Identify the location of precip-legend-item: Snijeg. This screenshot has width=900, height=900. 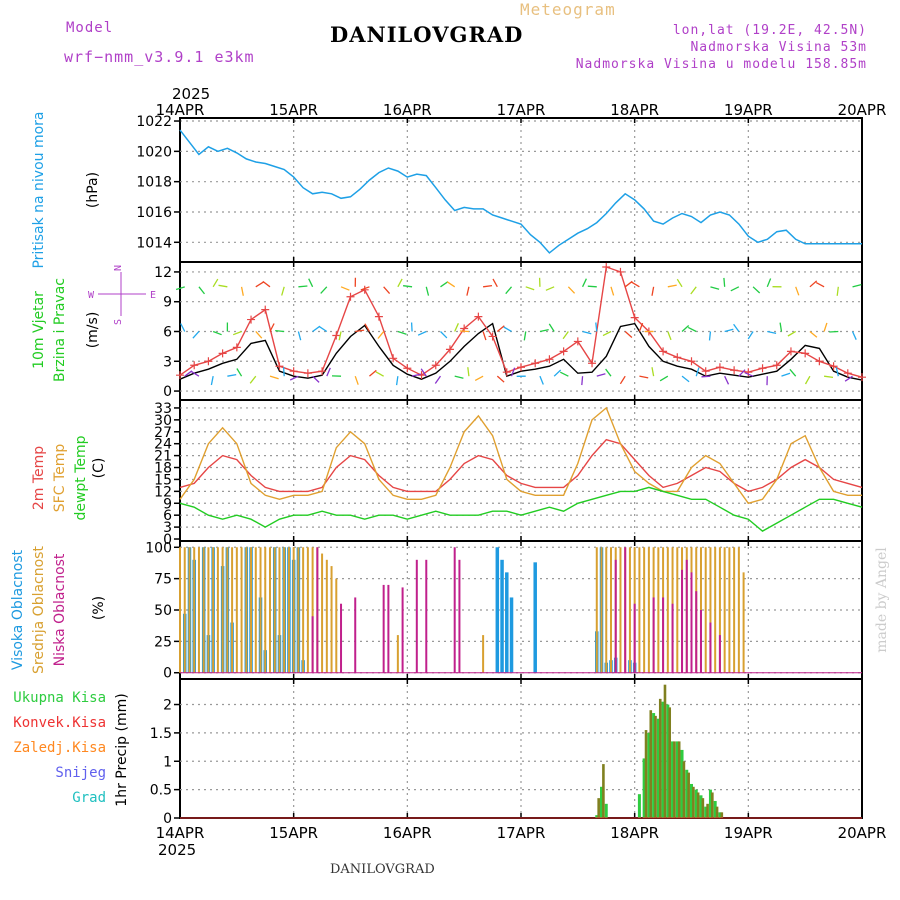
(80, 773).